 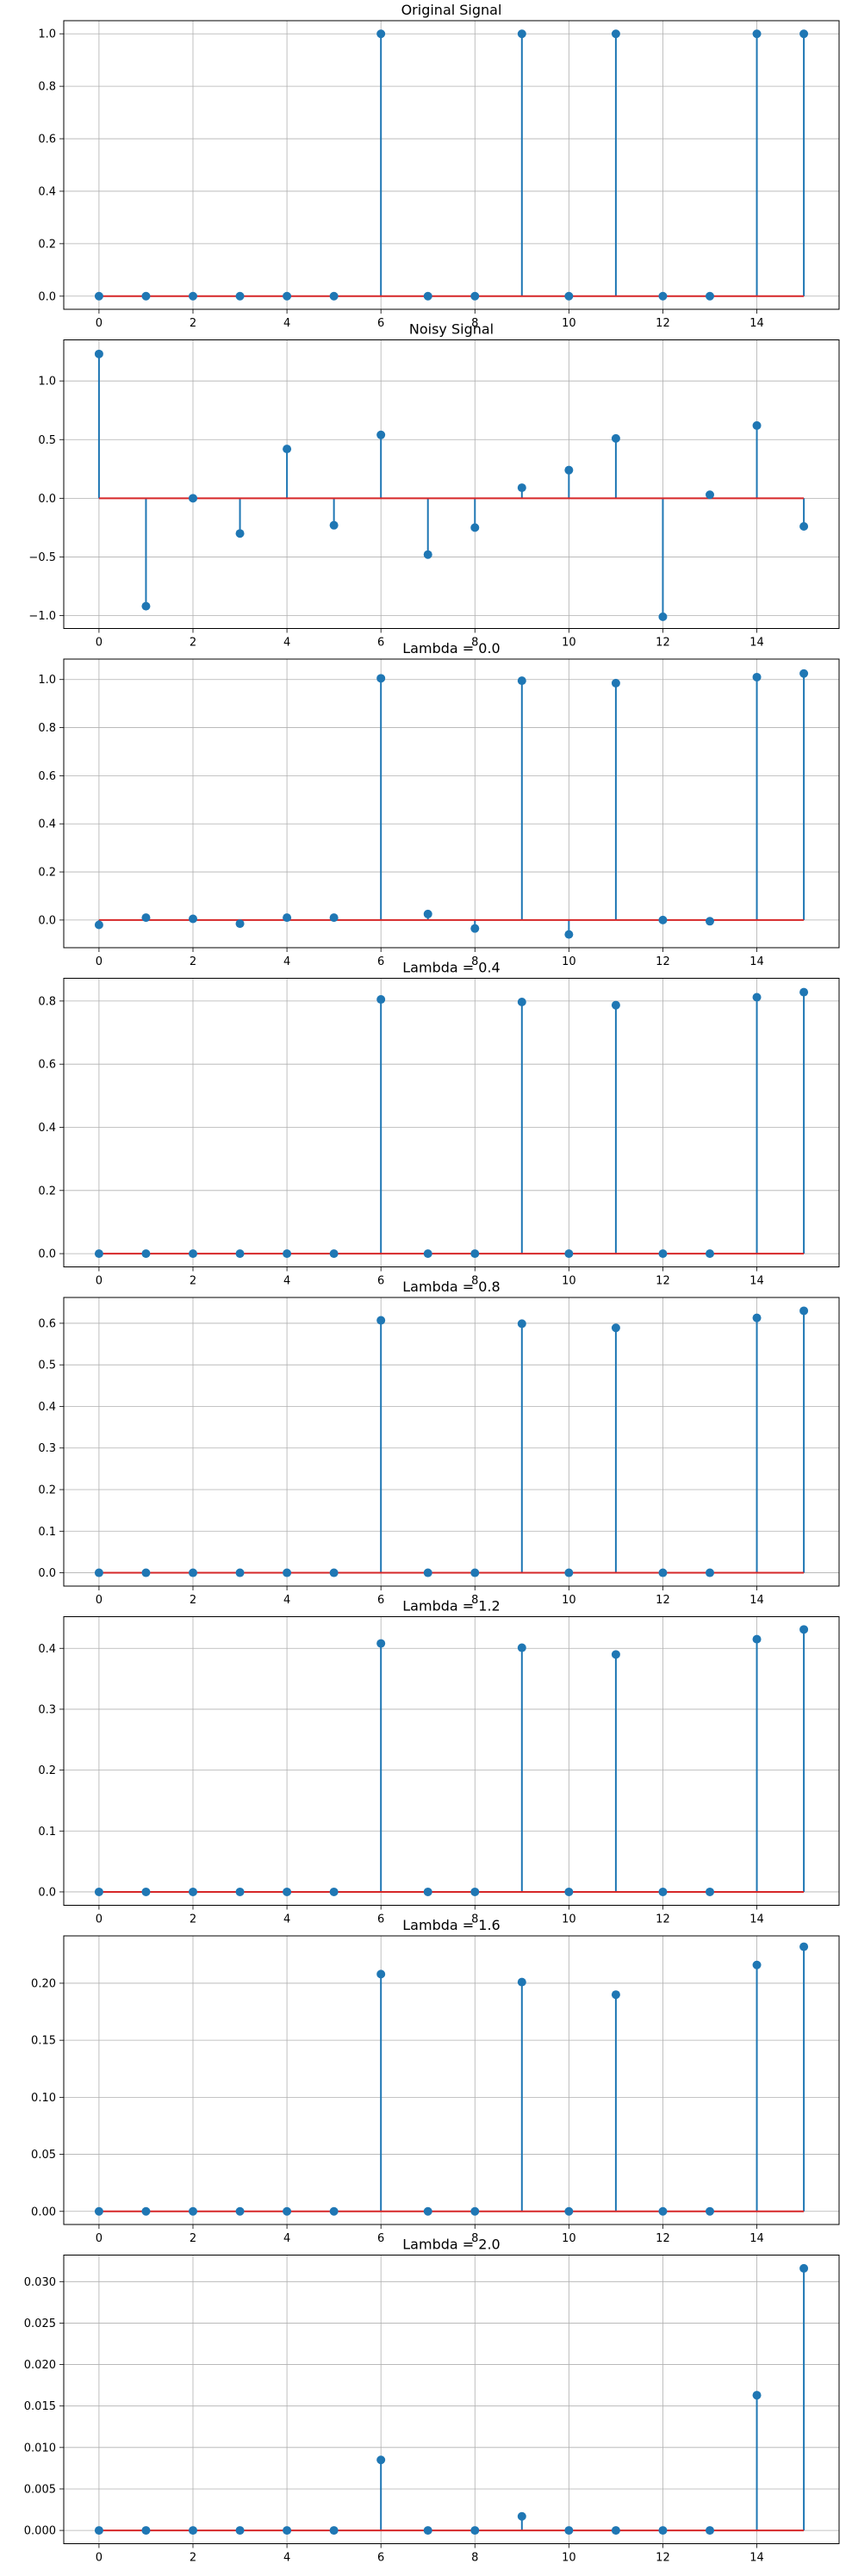 I want to click on chart-title: Lambda = 0.8, so click(x=451, y=1287).